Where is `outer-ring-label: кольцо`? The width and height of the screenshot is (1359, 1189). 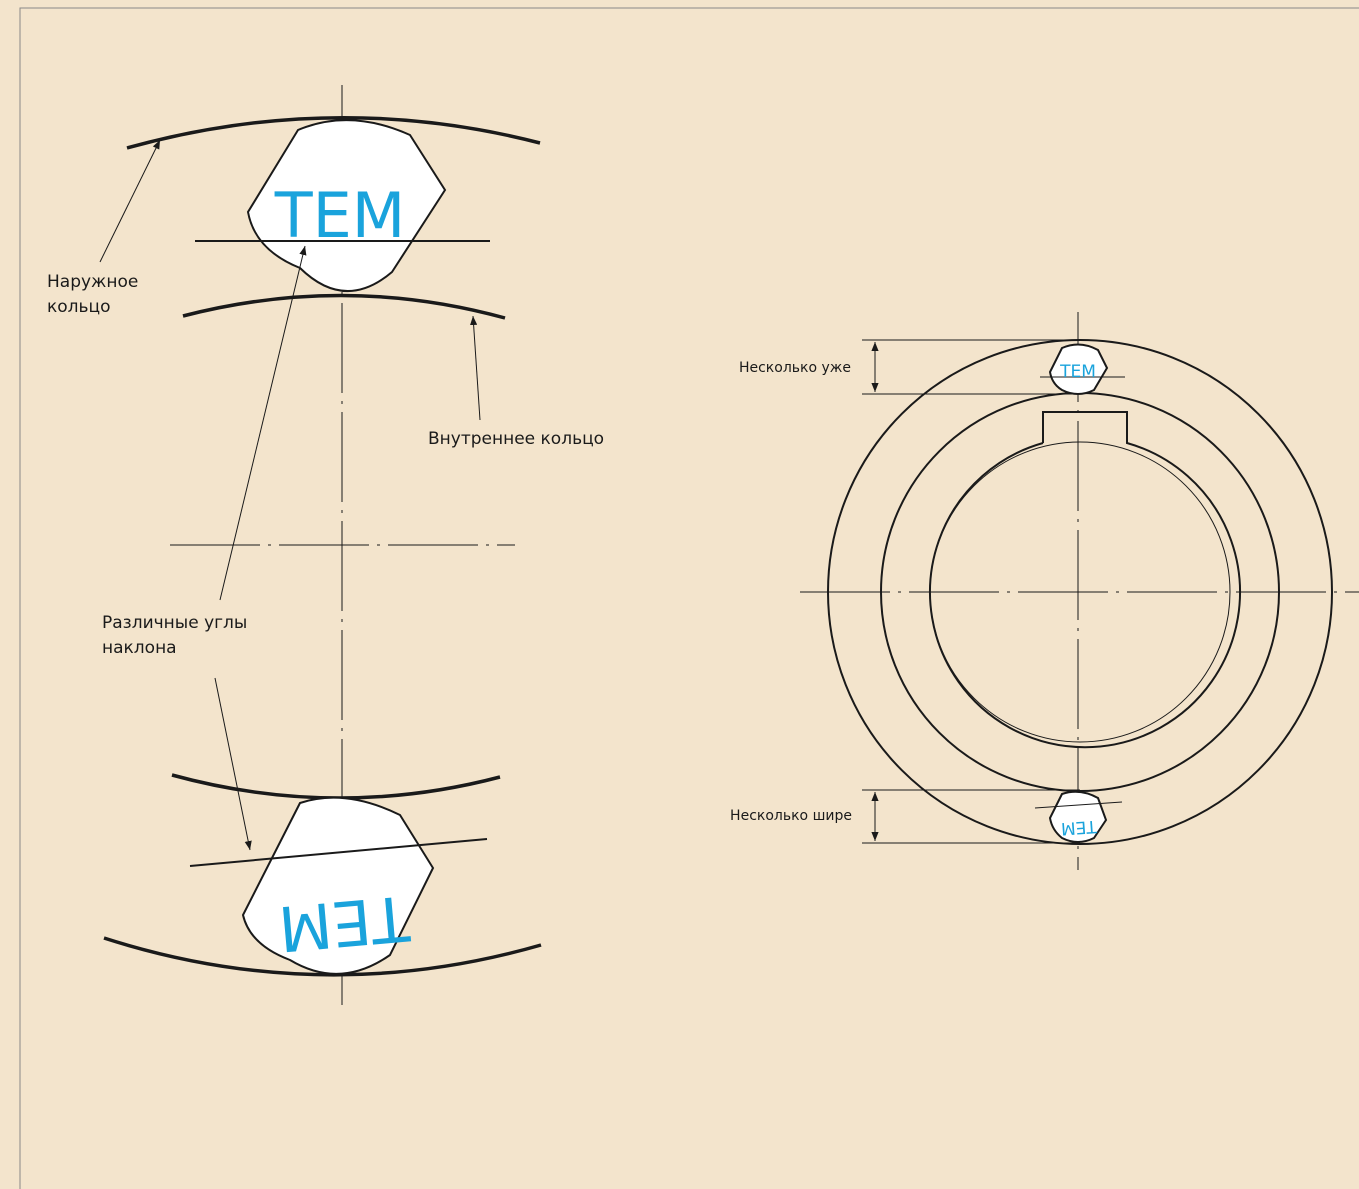
outer-ring-label: кольцо is located at coordinates (79, 307).